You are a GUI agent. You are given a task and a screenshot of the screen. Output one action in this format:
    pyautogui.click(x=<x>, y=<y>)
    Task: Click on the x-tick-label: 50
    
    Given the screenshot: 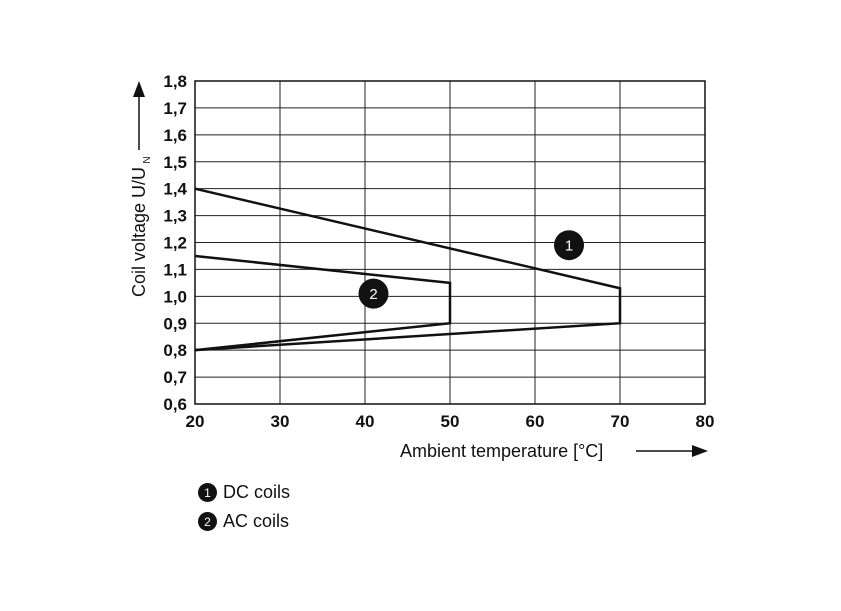 What is the action you would take?
    pyautogui.click(x=450, y=421)
    